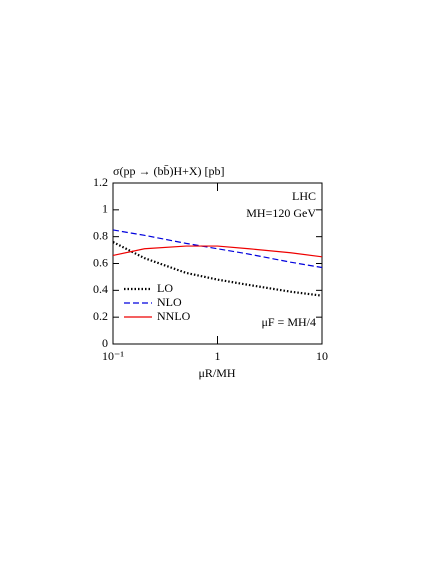 The width and height of the screenshot is (436, 564). I want to click on x-axis-label: μR/MH, so click(216, 373).